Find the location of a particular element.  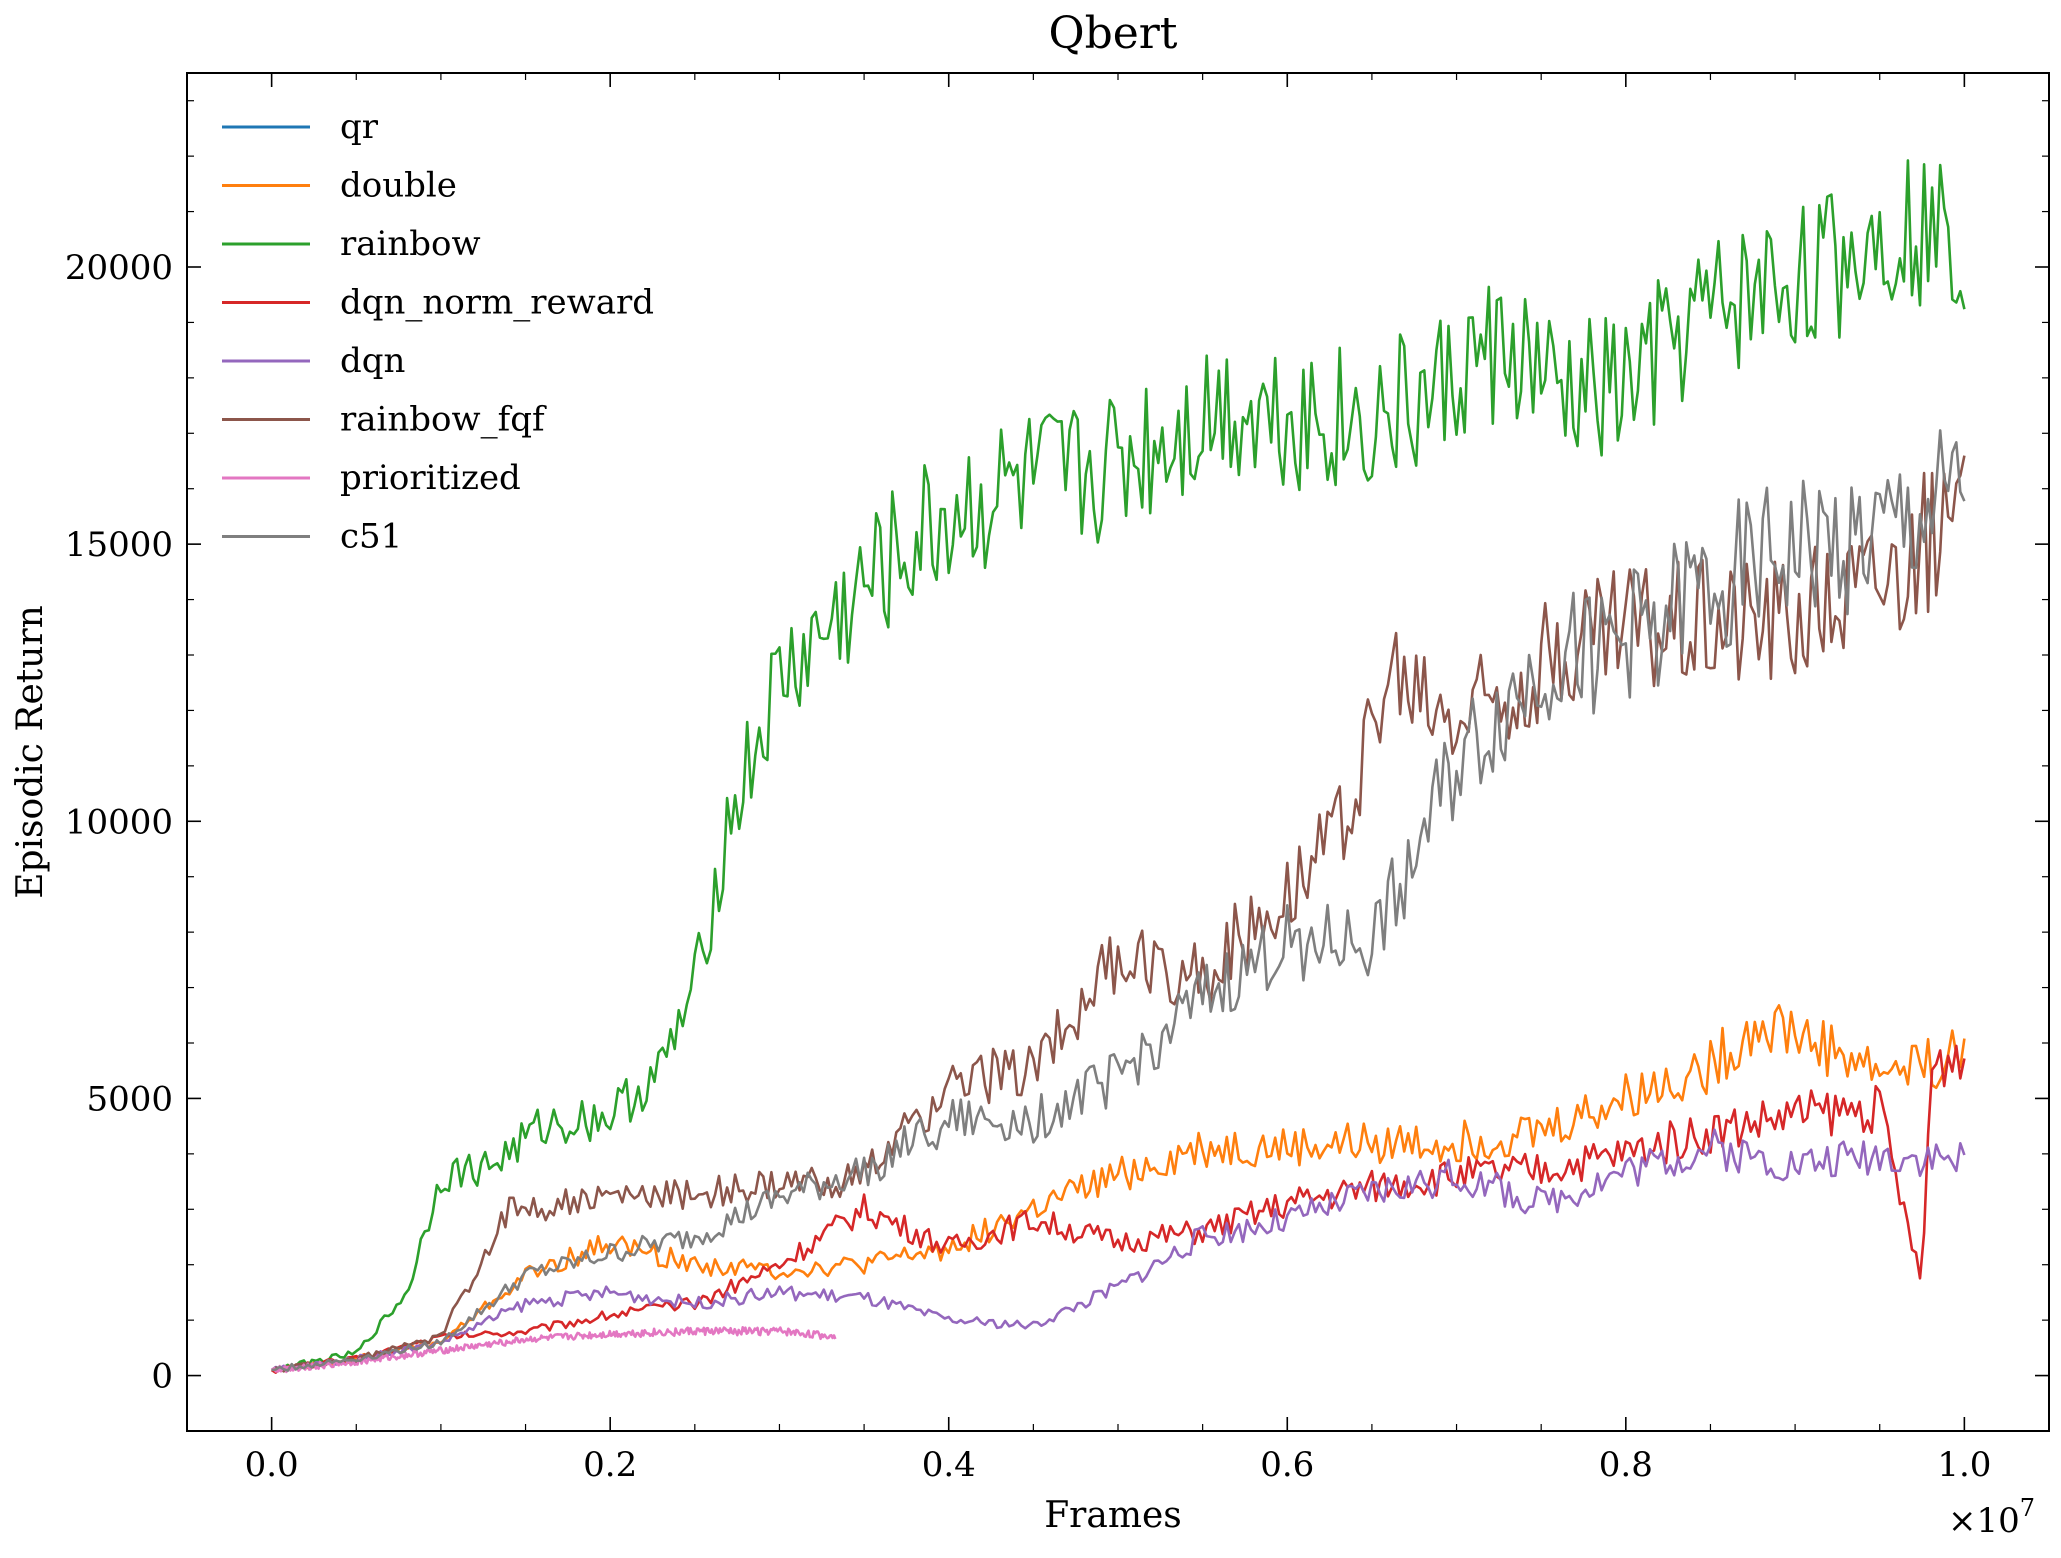

x-axis-label: Frames is located at coordinates (1113, 1515).